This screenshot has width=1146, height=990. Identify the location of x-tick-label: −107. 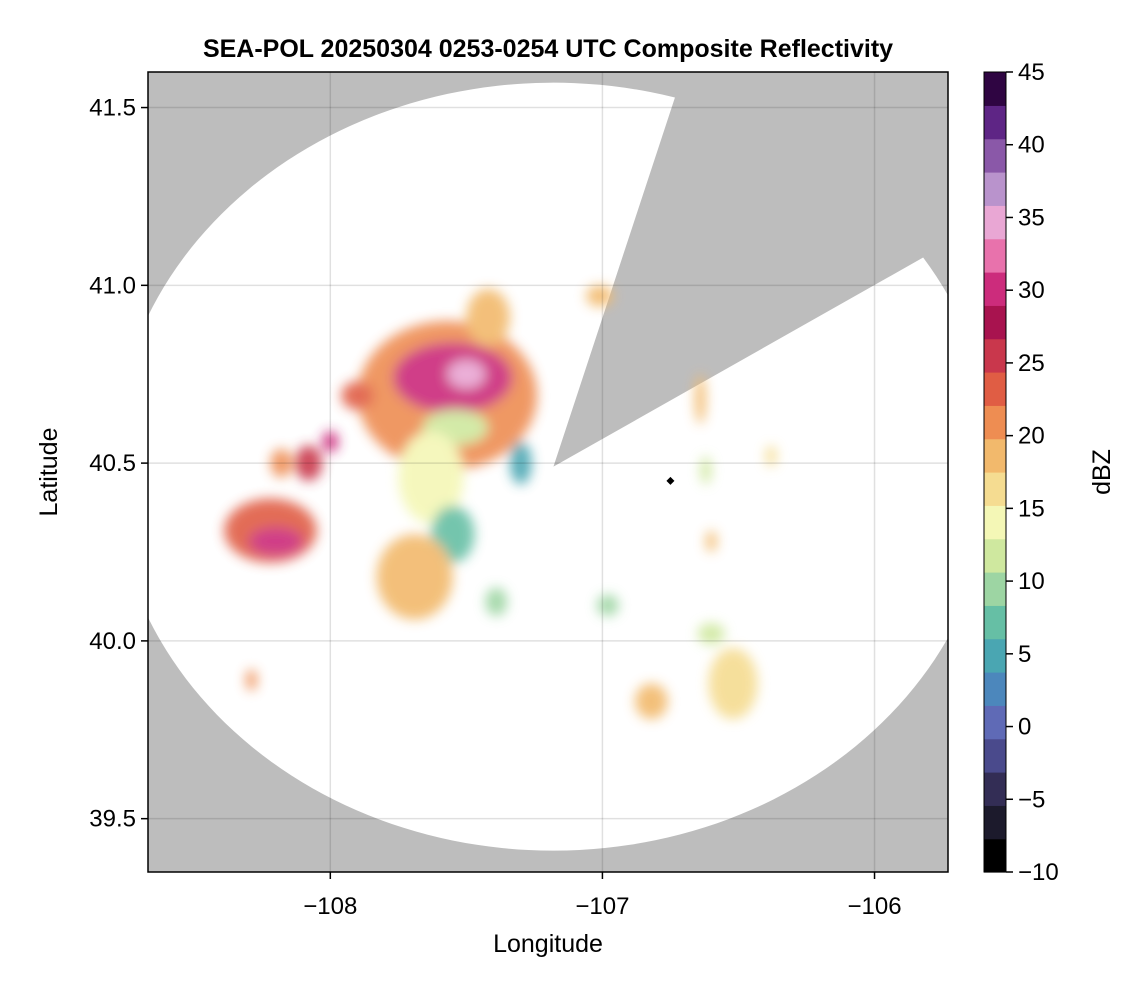
(602, 906).